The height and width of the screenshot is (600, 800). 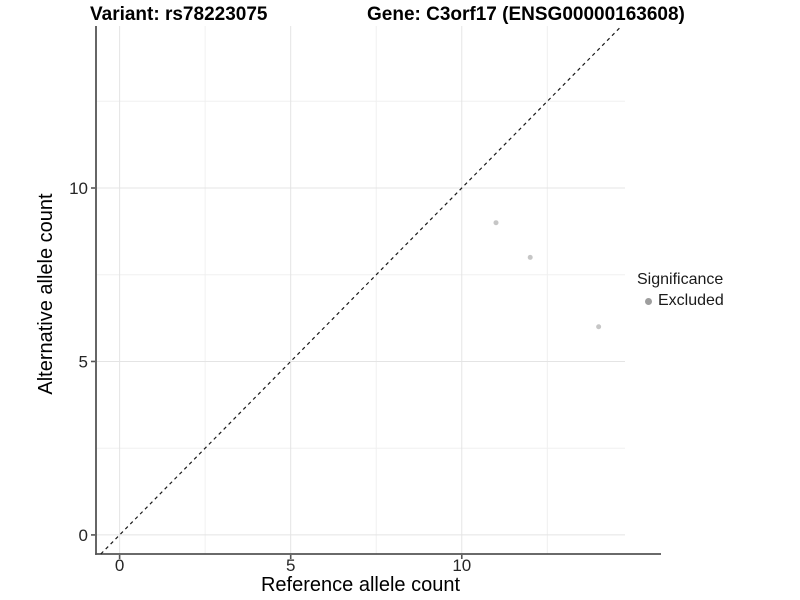 I want to click on y-tick-label: 5, so click(x=83, y=361).